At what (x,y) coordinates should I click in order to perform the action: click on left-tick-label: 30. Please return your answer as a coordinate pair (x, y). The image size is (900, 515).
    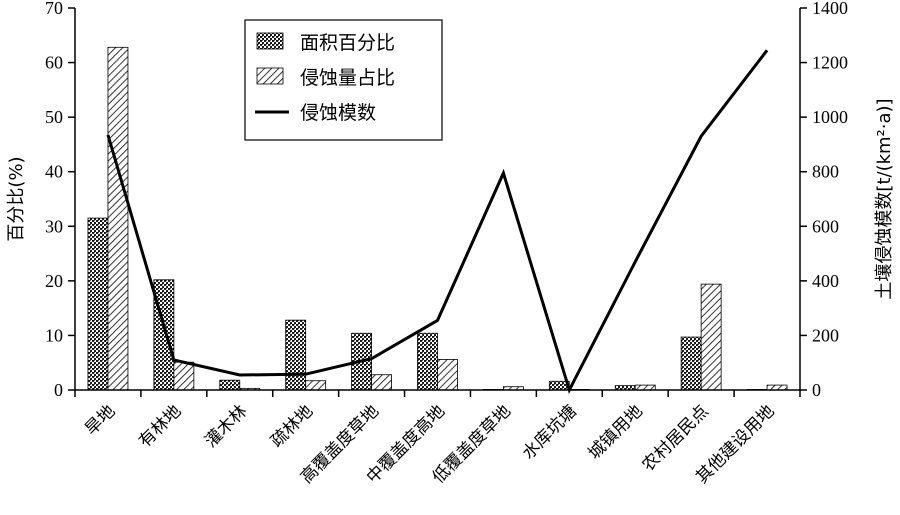
    Looking at the image, I should click on (54, 226).